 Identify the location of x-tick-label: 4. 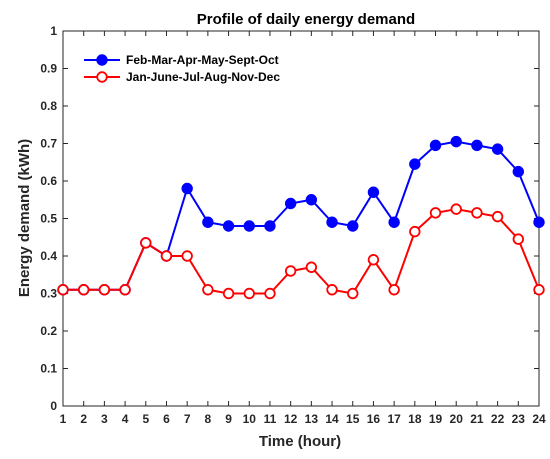
(125, 419).